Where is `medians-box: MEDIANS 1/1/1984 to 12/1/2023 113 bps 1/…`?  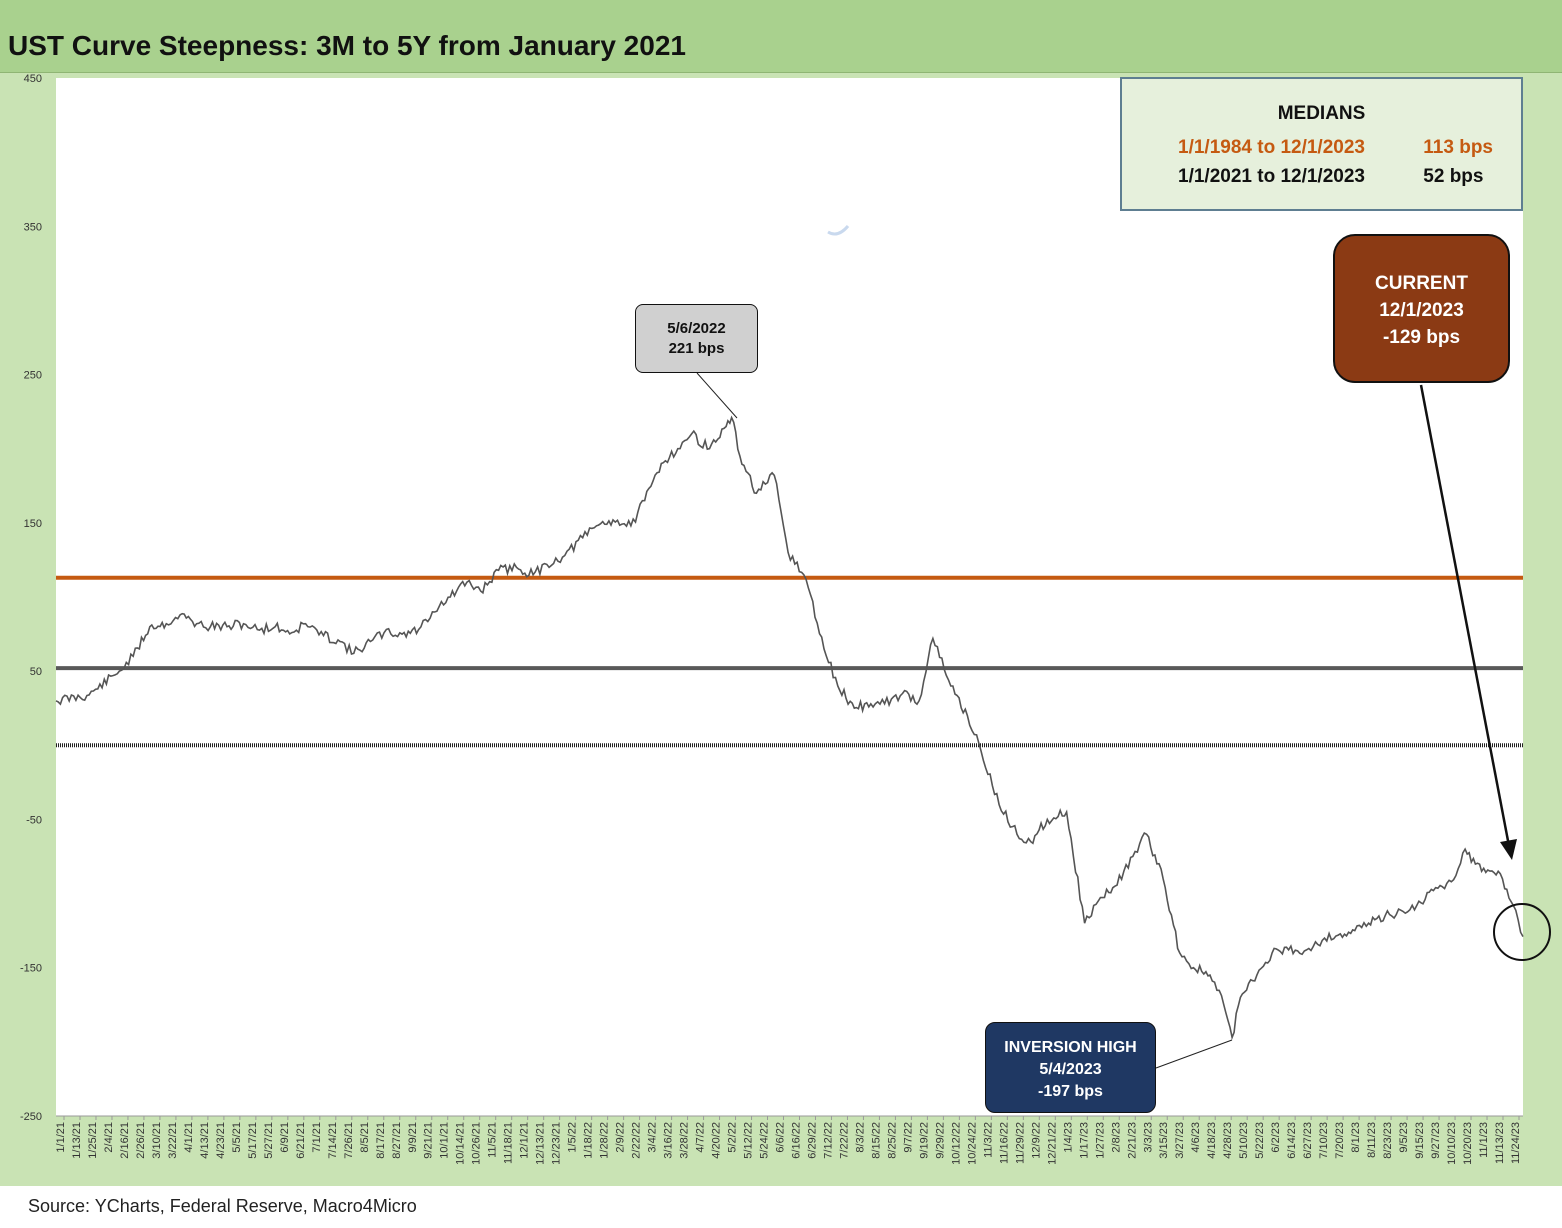 medians-box: MEDIANS 1/1/1984 to 12/1/2023 113 bps 1/… is located at coordinates (1321, 144).